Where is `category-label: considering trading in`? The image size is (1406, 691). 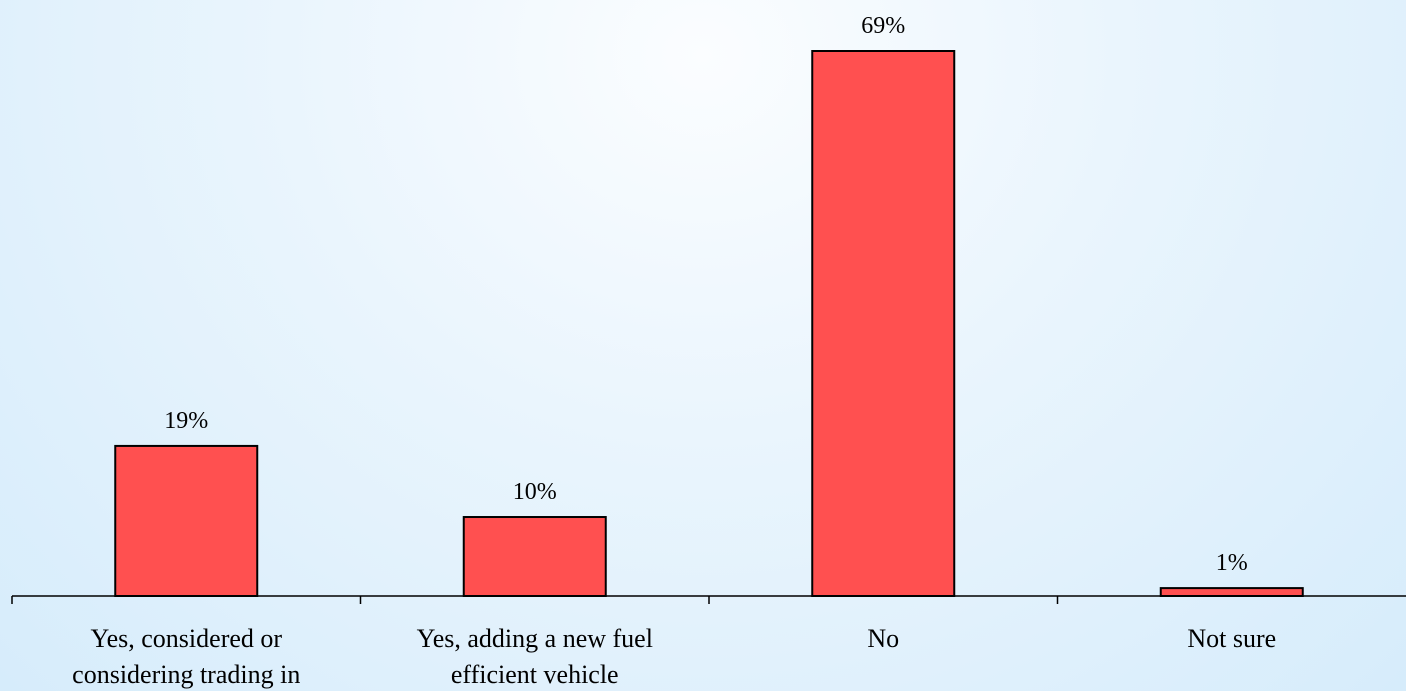 category-label: considering trading in is located at coordinates (186, 674).